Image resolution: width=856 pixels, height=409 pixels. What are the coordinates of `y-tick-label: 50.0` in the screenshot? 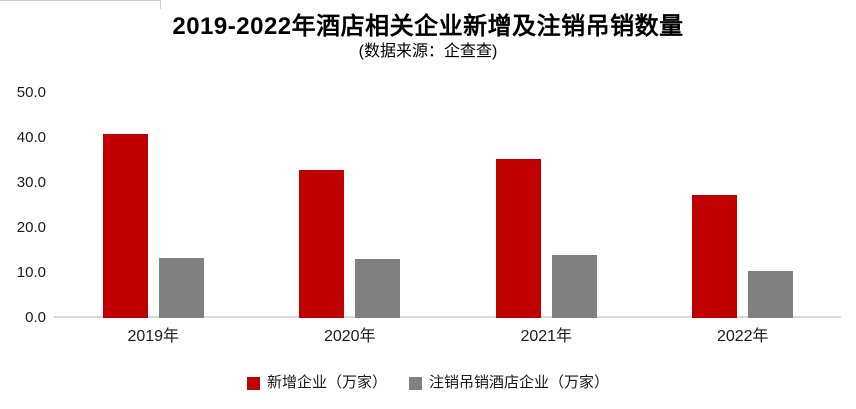 It's located at (31, 92).